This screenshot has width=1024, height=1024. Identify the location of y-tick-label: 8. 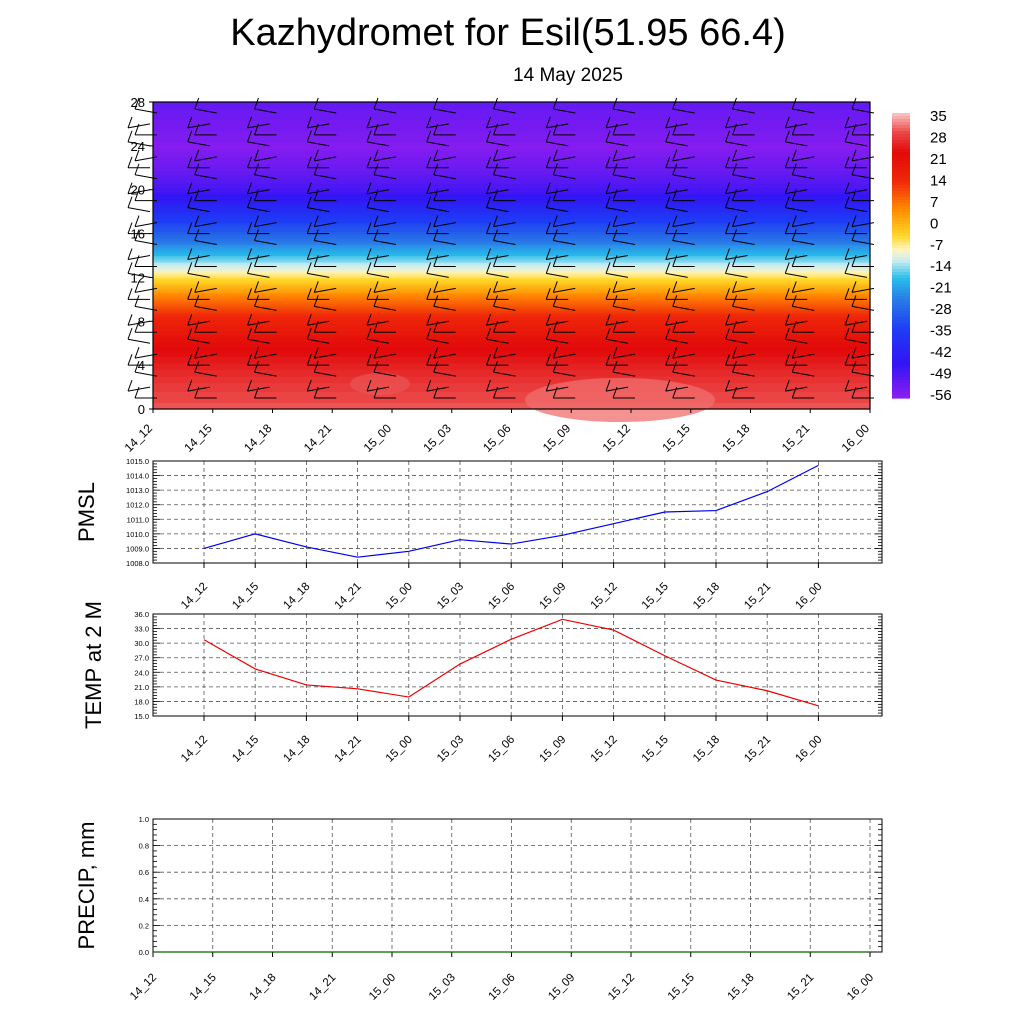
(141, 321).